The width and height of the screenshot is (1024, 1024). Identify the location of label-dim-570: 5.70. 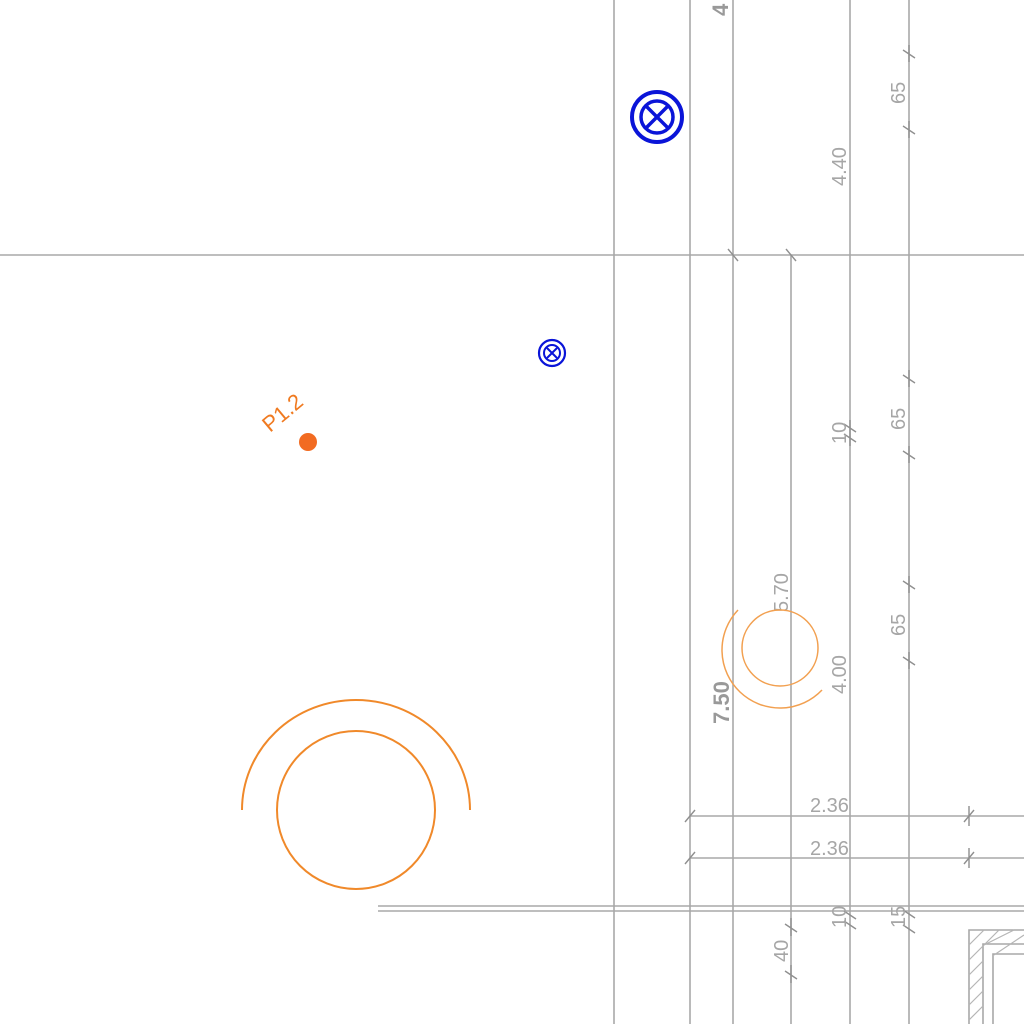
(782, 592).